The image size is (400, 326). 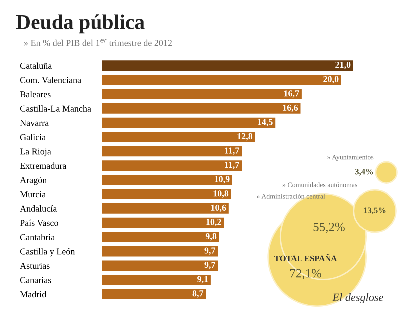 I want to click on y-tick-label: Cantabria, so click(x=38, y=237).